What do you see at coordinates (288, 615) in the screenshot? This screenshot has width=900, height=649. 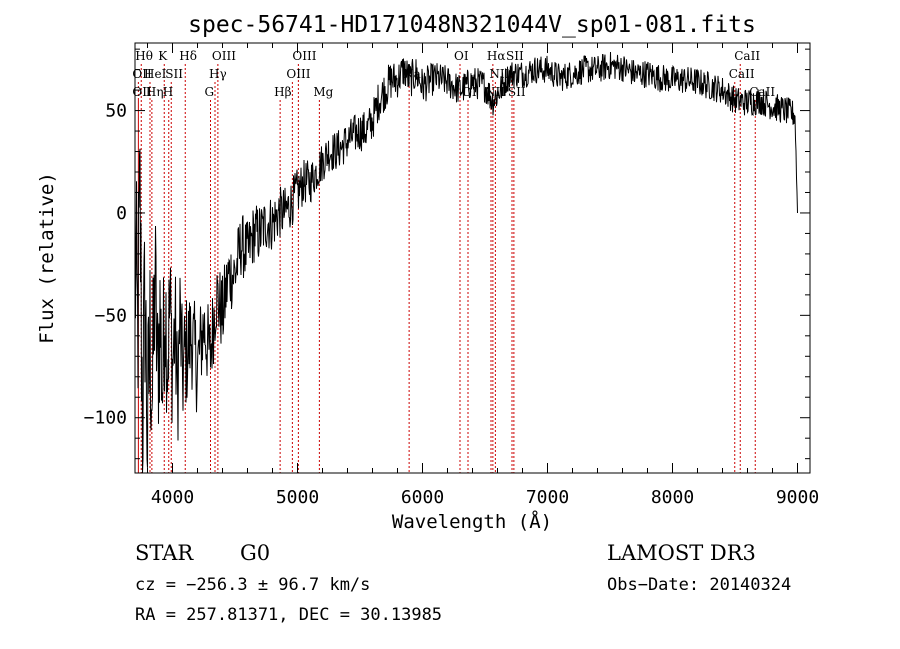 I see `ra-dec-coordinates: RA = 257.81371, DEC = 30.13985` at bounding box center [288, 615].